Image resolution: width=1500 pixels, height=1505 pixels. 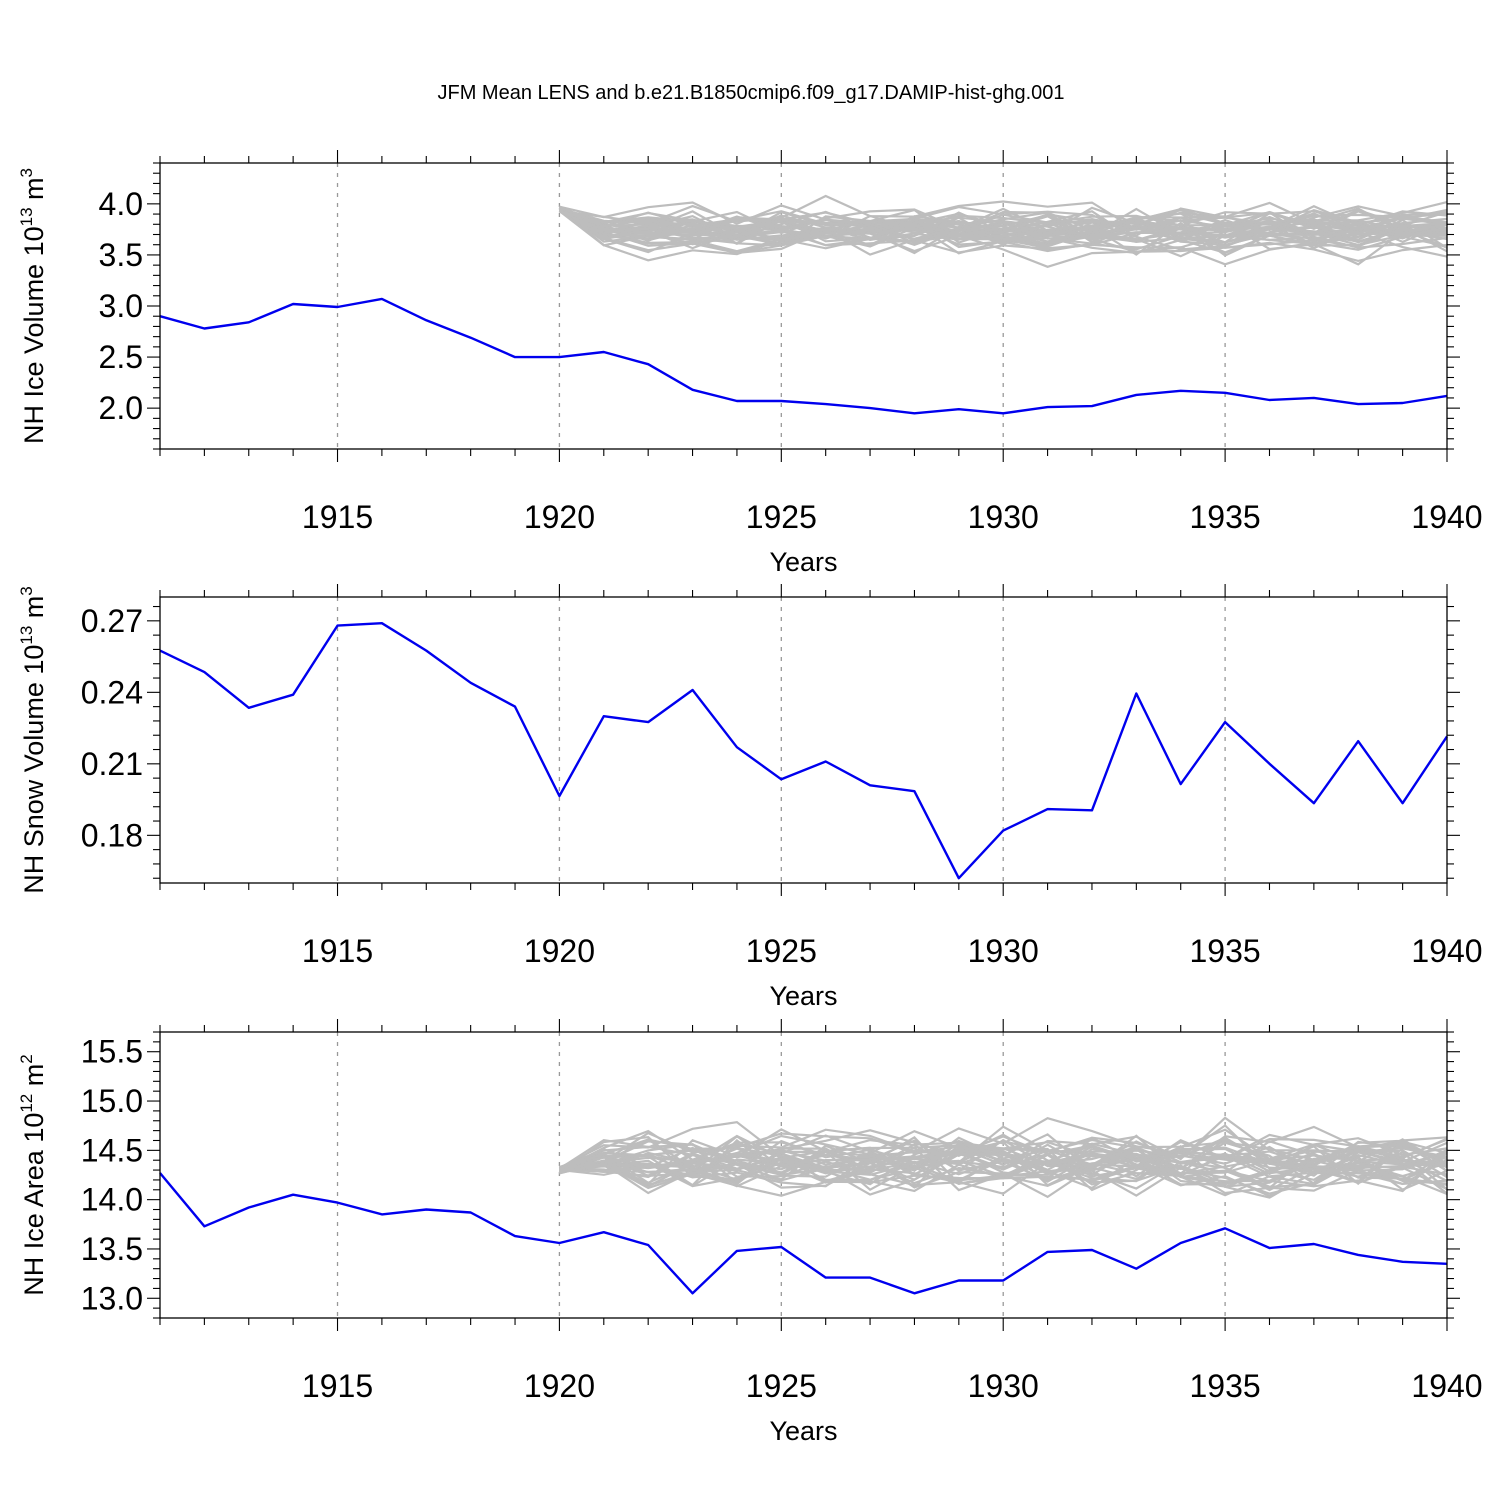 I want to click on y-tick-label: 2.0, so click(x=121, y=408).